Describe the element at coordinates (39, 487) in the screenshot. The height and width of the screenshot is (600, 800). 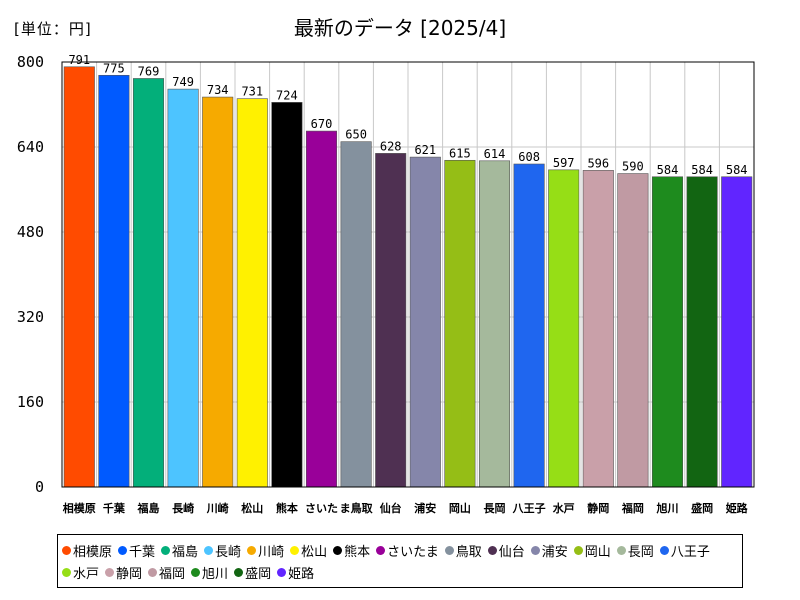
I see `y-tick-label: 0` at that location.